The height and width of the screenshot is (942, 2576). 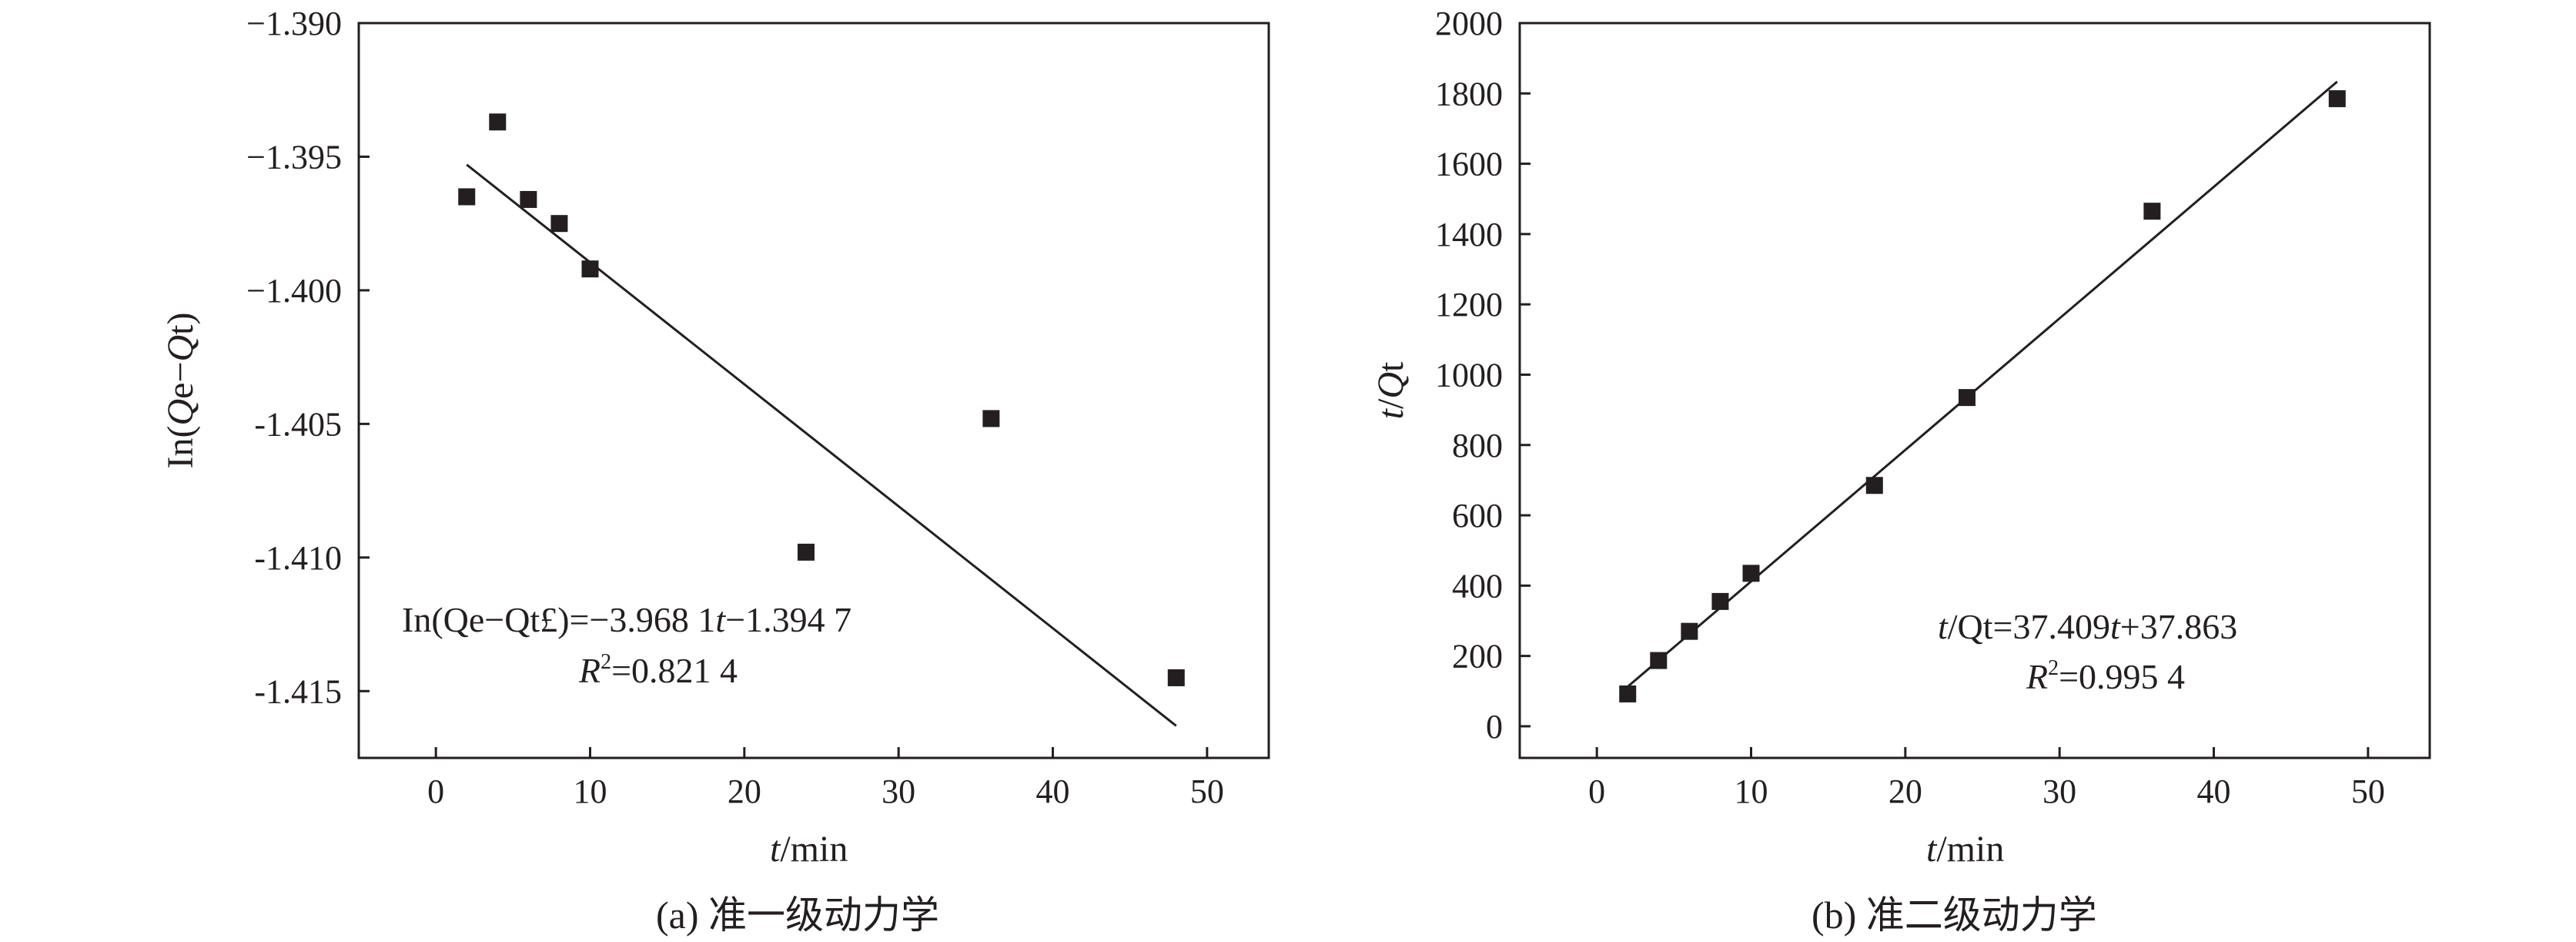 I want to click on y-tick-label: 400, so click(x=1477, y=586).